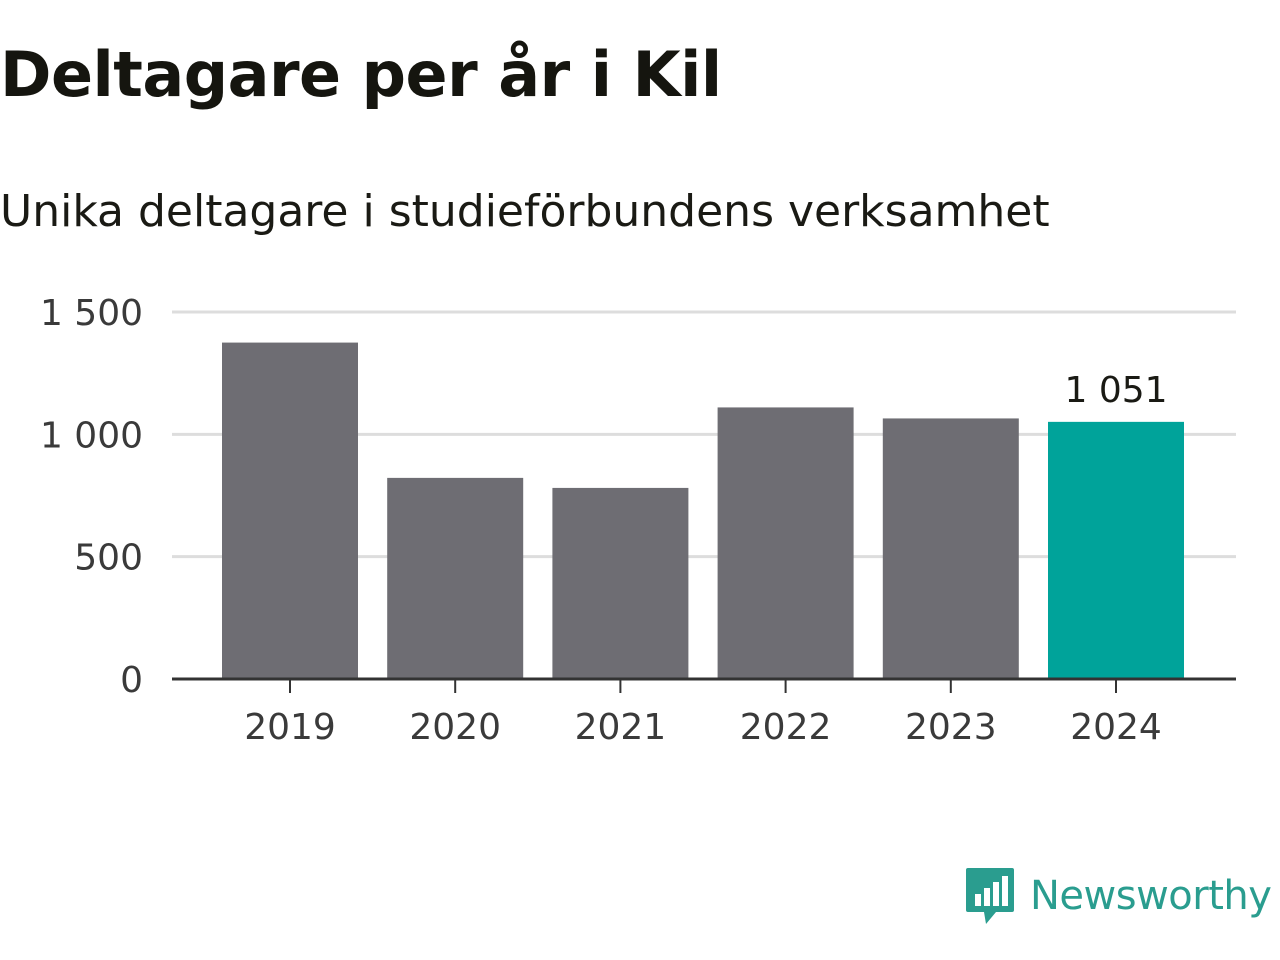  What do you see at coordinates (455, 578) in the screenshot?
I see `bar-2020` at bounding box center [455, 578].